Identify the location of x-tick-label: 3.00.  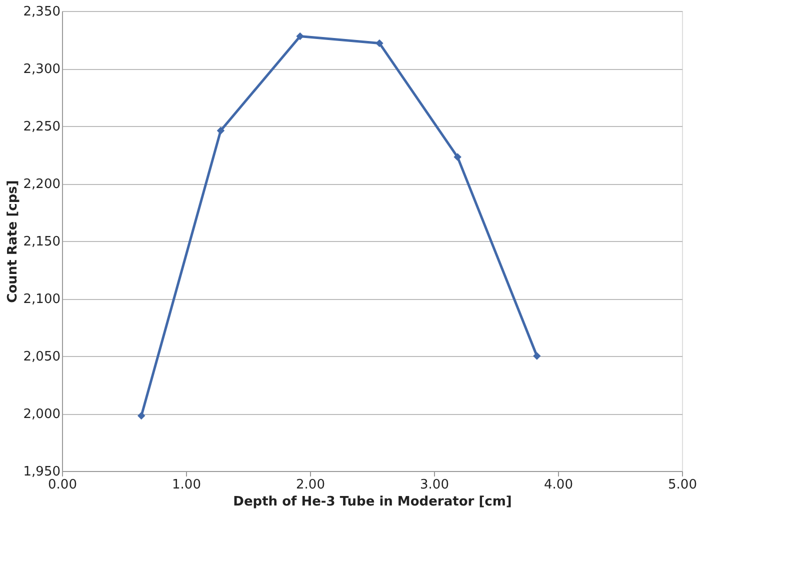
(434, 485).